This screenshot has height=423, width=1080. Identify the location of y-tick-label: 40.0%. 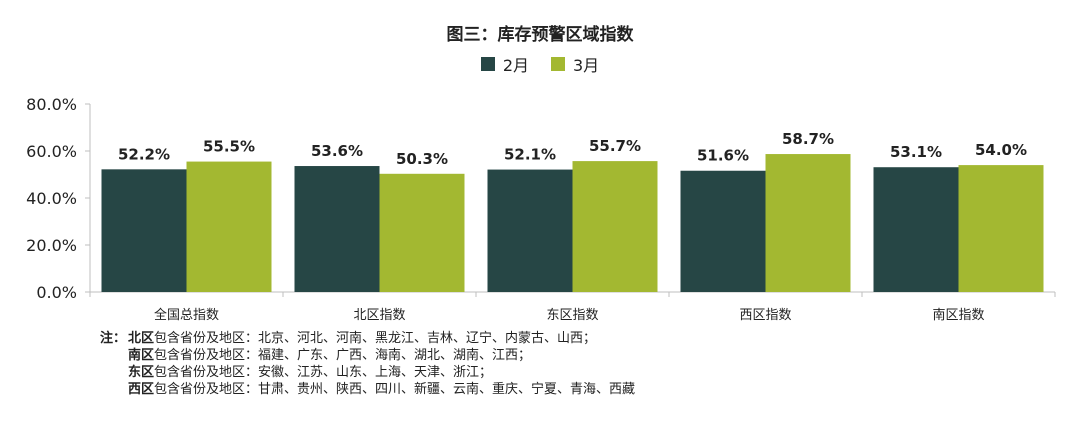
(51, 198).